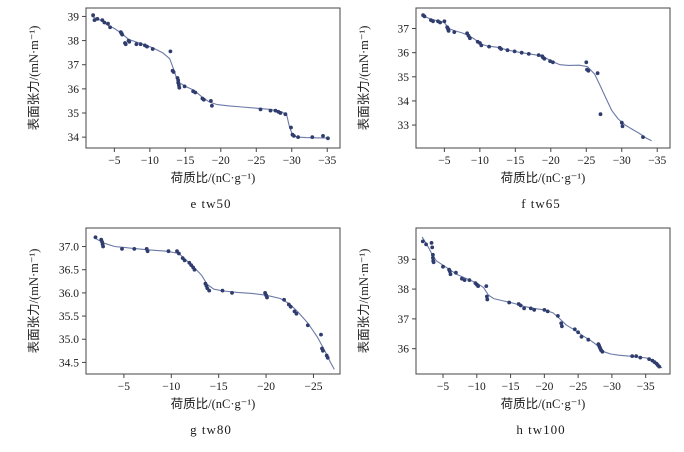 This screenshot has height=452, width=684. I want to click on y-tick-label: 36.0, so click(69, 294).